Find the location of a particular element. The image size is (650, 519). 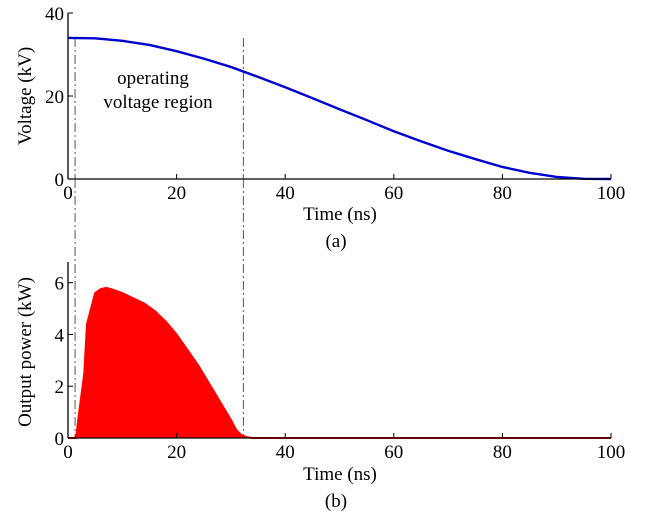

voltage-x-axis-label: Time (ns) is located at coordinates (340, 214).